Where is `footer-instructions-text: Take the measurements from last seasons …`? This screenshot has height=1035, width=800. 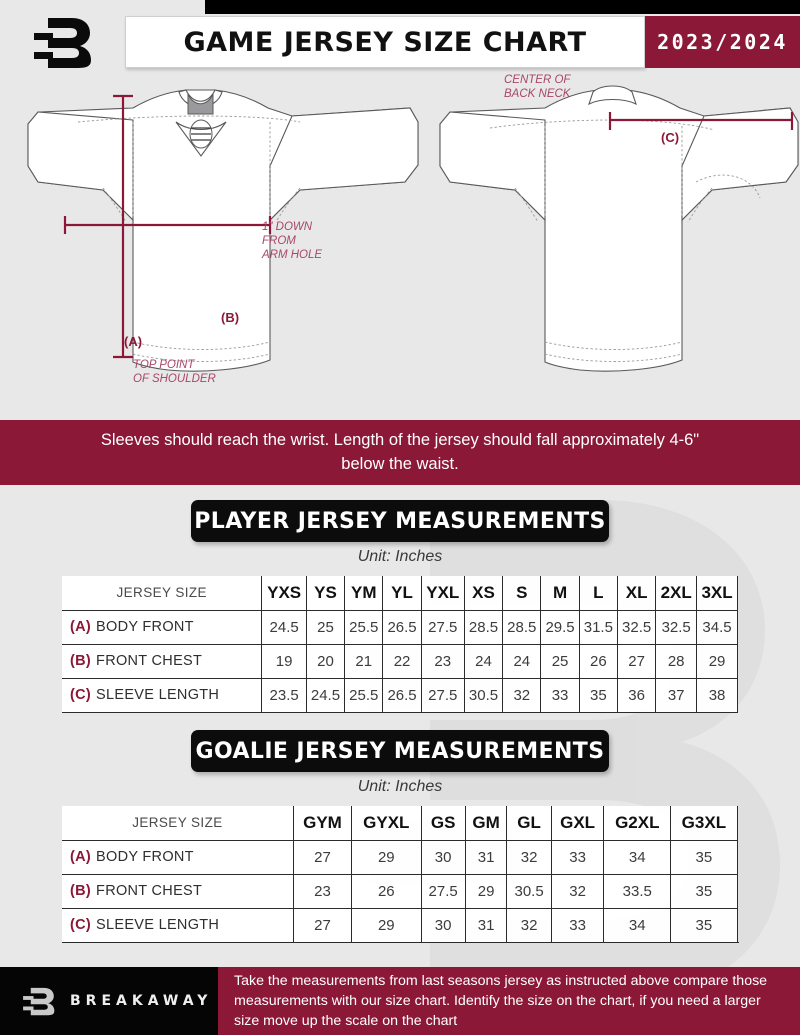
footer-instructions-text: Take the measurements from last seasons … is located at coordinates (501, 1001).